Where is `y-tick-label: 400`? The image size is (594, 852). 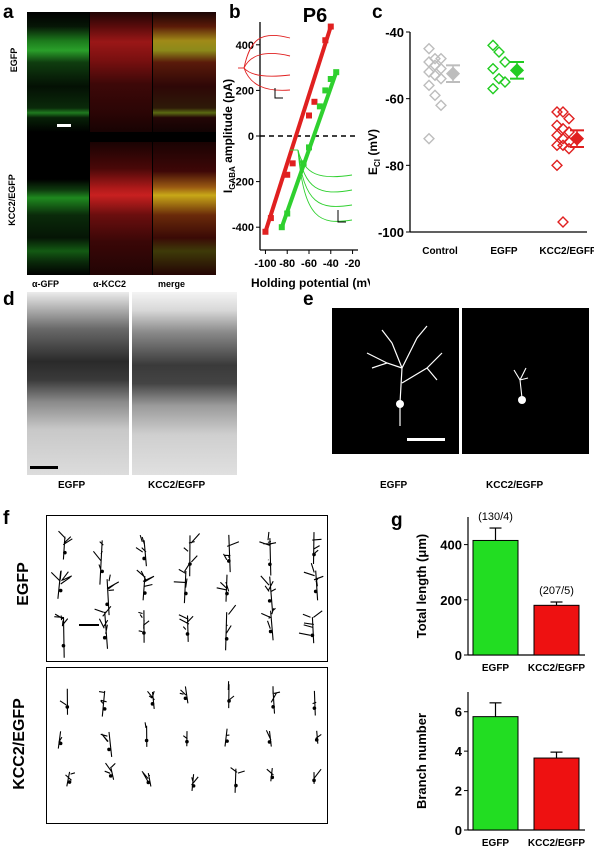 y-tick-label: 400 is located at coordinates (245, 46).